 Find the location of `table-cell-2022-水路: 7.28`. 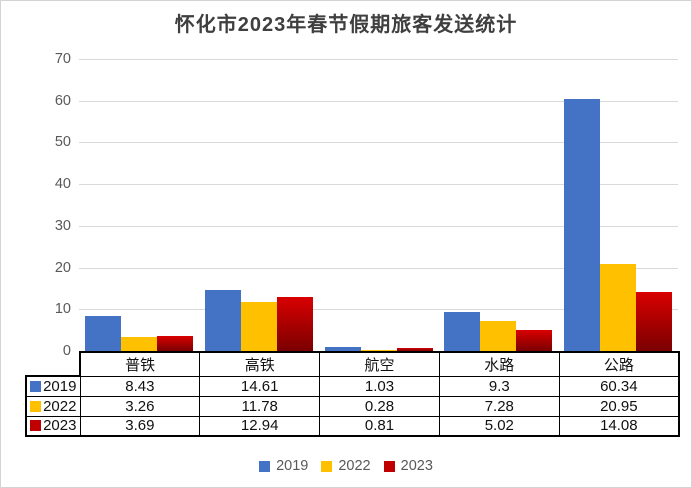

table-cell-2022-水路: 7.28 is located at coordinates (499, 406).